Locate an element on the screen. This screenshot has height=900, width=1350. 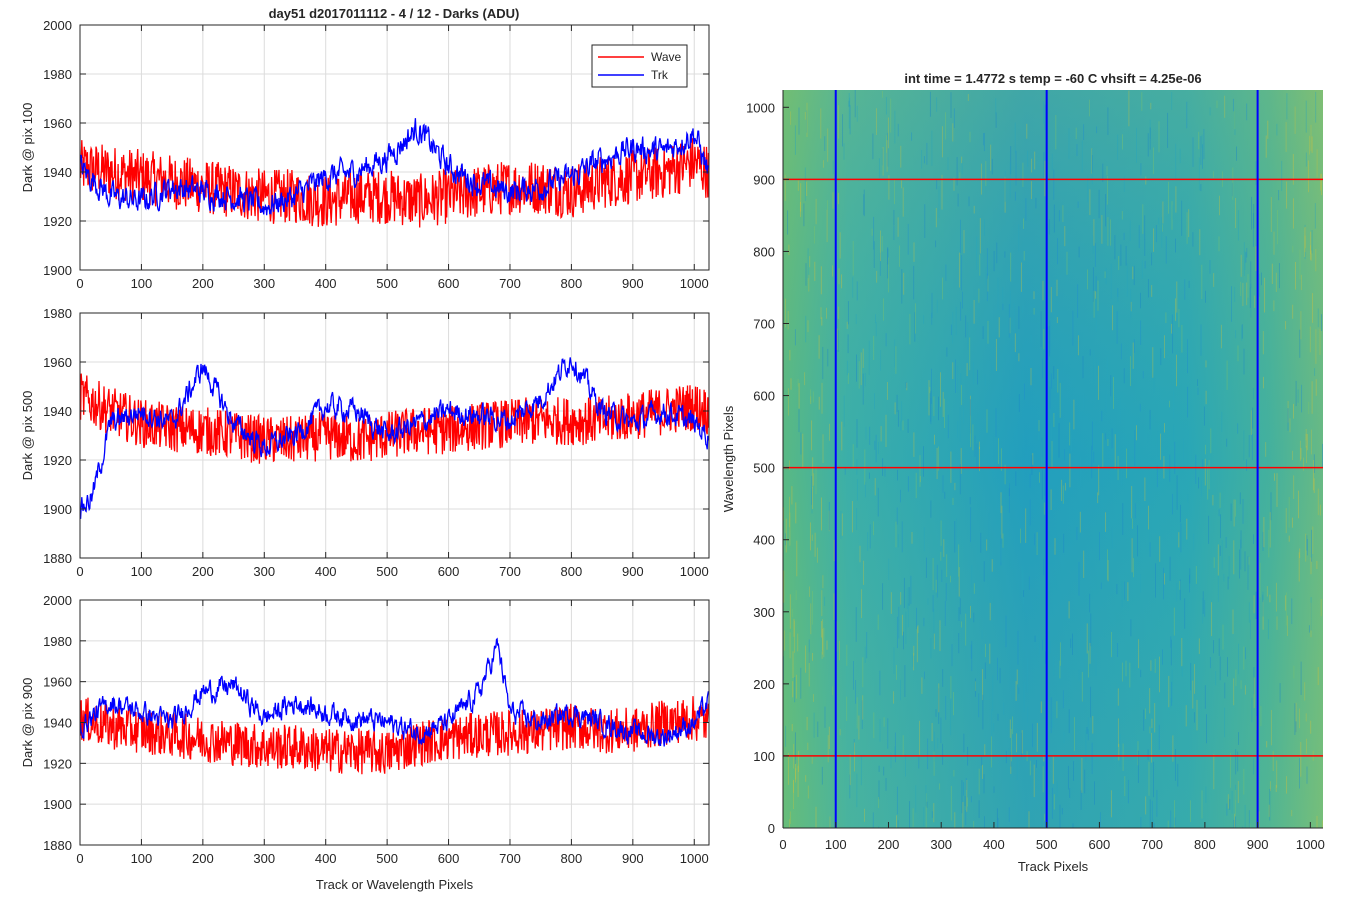
x-axis-label: Track Pixels is located at coordinates (1053, 866).